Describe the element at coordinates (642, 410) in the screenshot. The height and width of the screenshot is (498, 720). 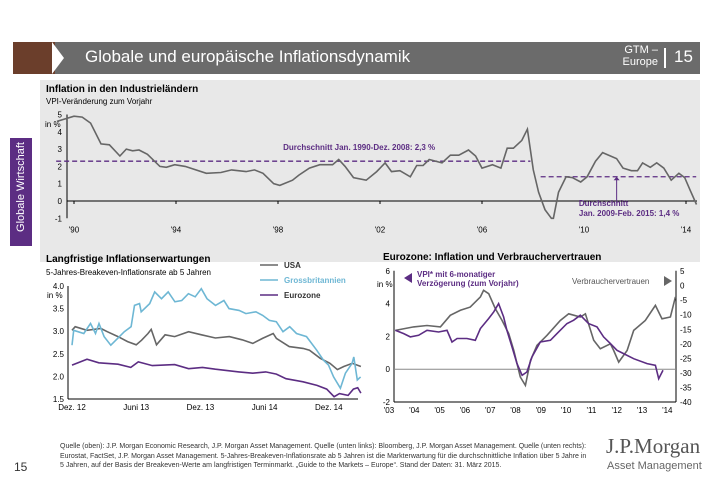
I see `x-tick-label: '13` at that location.